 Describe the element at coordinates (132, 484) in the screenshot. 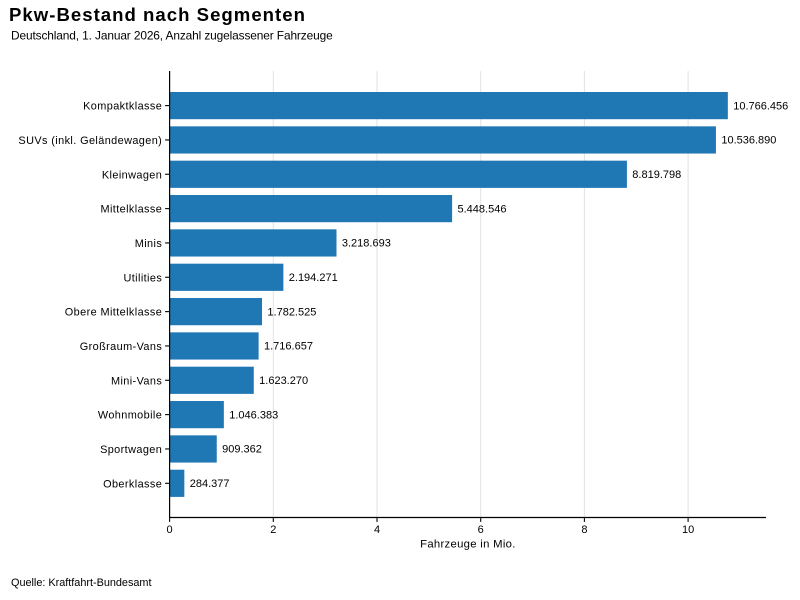

I see `svg-text: Oberklasse` at that location.